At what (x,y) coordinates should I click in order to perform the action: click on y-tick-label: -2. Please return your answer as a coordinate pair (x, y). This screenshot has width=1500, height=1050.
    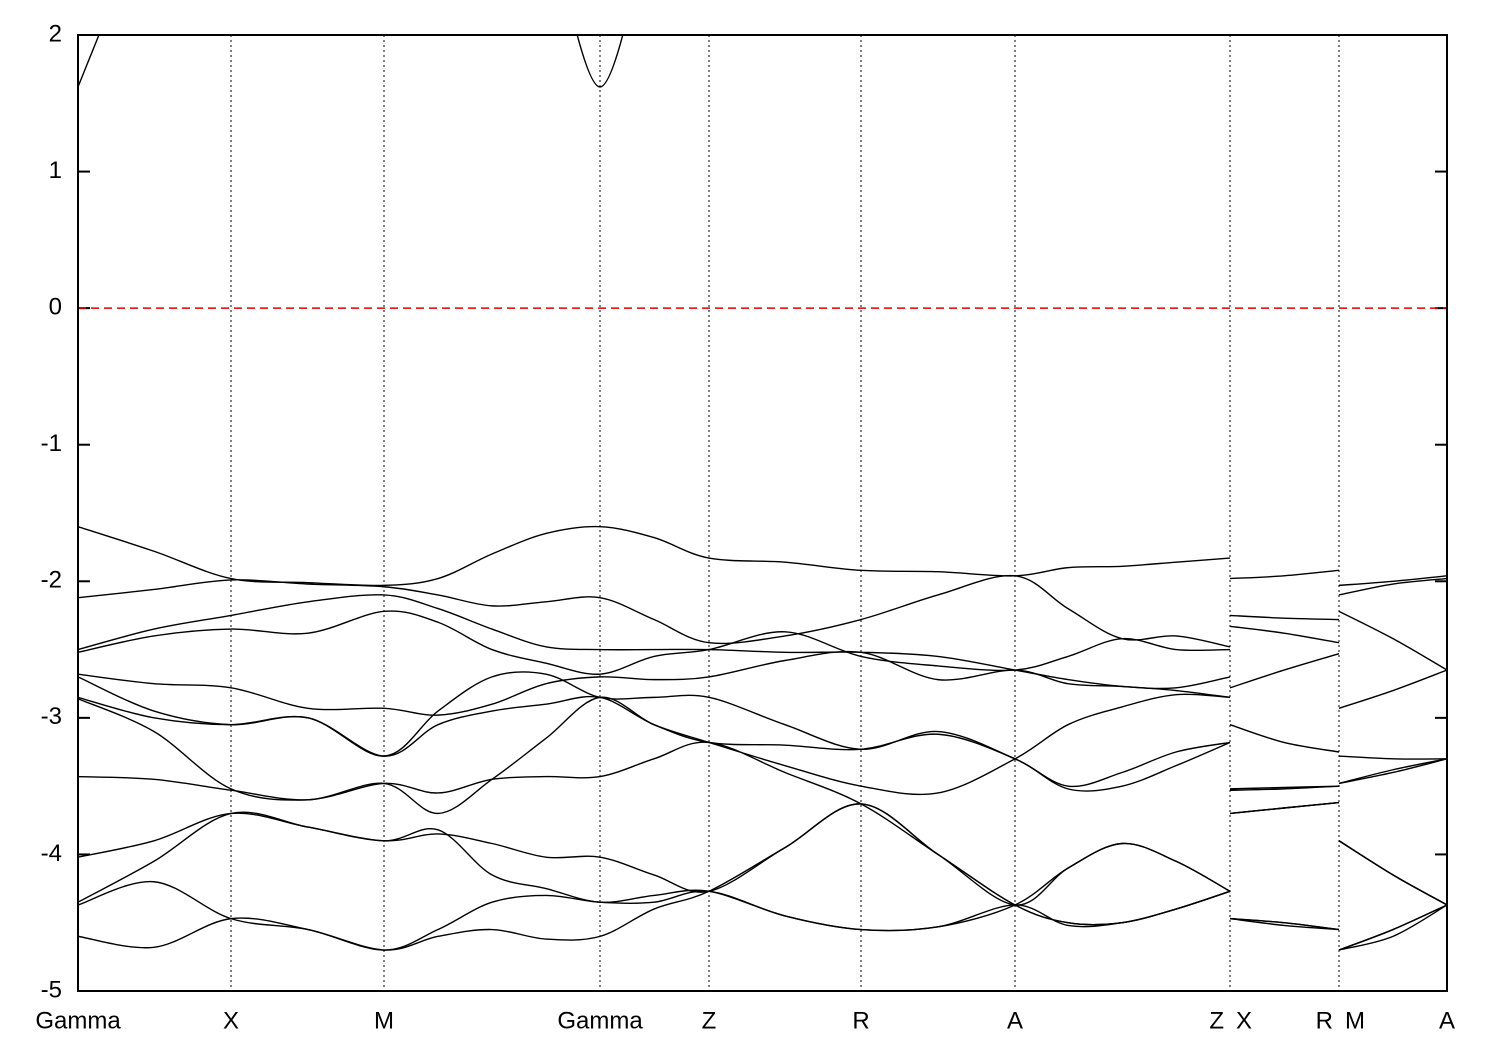
    Looking at the image, I should click on (51, 580).